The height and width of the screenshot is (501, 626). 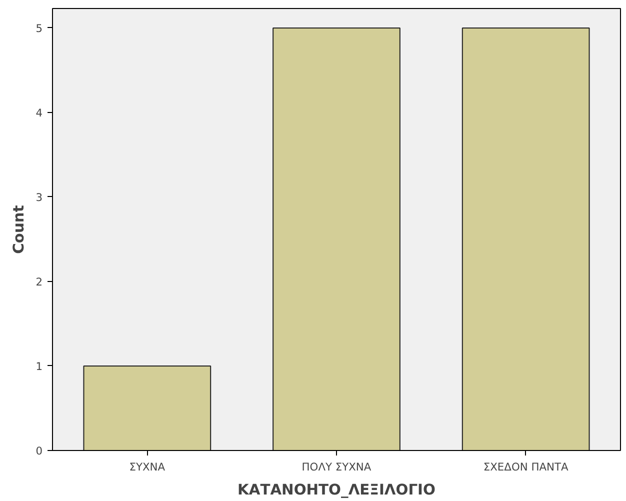 What do you see at coordinates (337, 467) in the screenshot?
I see `x-tick-label: ΠΟΛΥ ΣΥΧΝΑ` at bounding box center [337, 467].